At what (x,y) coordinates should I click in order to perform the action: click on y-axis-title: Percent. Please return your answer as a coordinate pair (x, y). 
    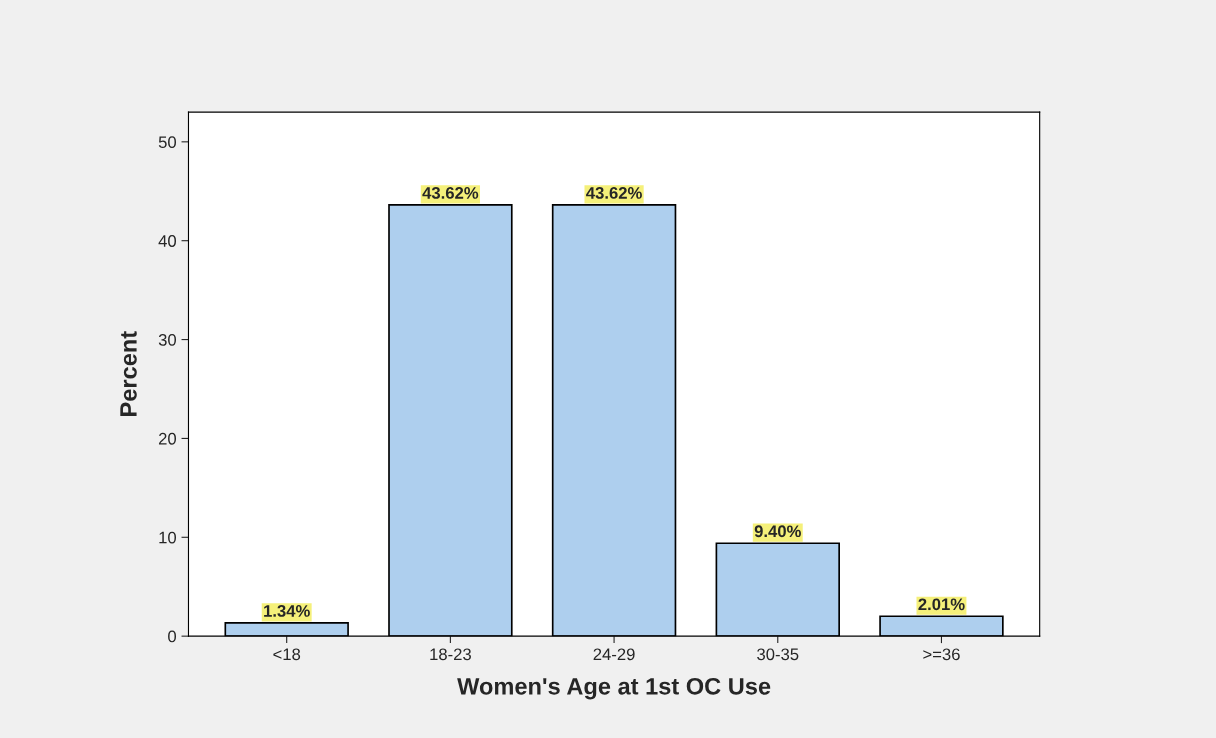
    Looking at the image, I should click on (128, 373).